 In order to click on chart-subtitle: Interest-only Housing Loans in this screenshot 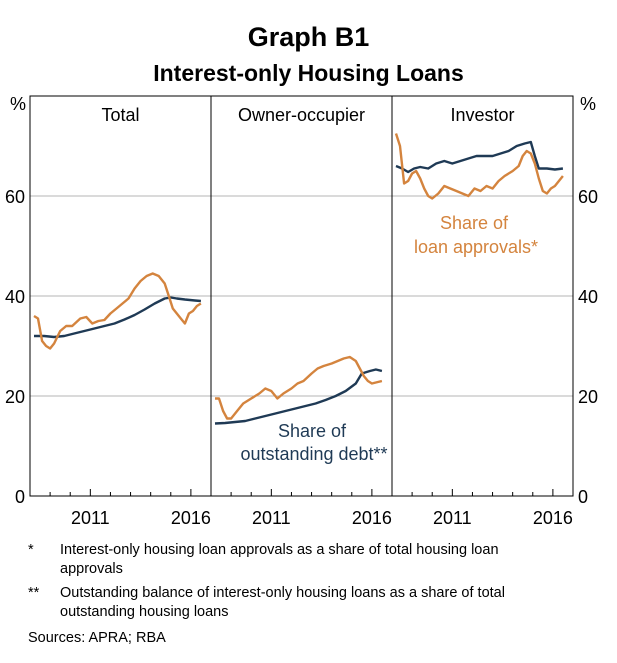, I will do `click(308, 73)`.